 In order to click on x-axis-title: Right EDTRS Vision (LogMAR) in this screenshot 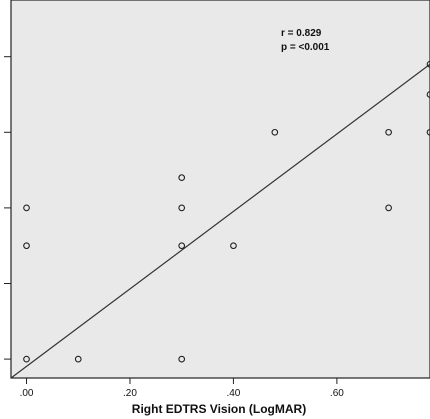, I will do `click(219, 409)`.